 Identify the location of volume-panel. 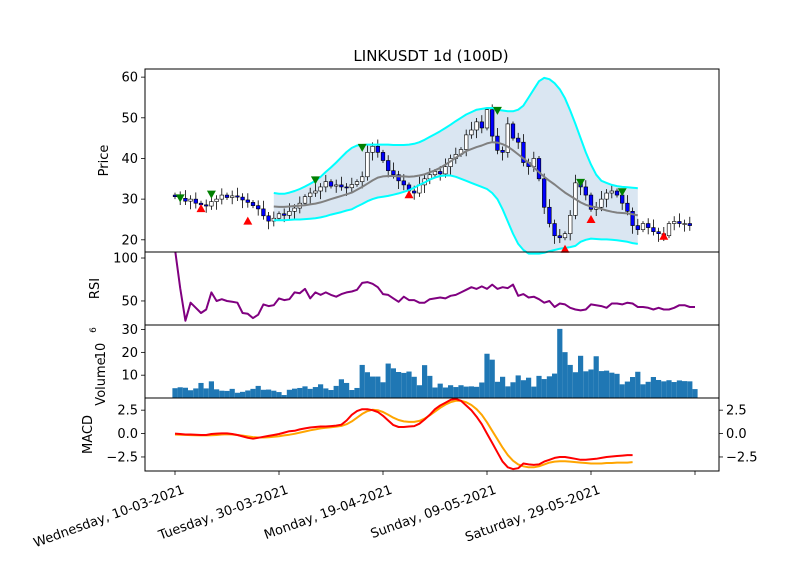
(435, 363).